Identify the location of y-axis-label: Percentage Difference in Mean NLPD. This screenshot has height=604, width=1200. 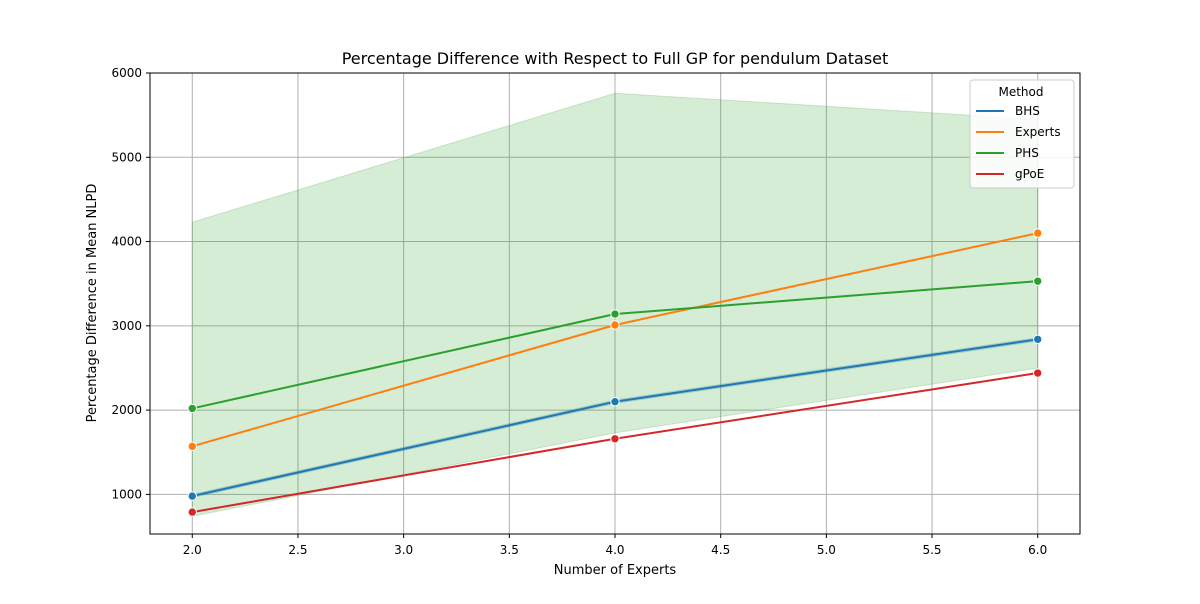
(92, 303).